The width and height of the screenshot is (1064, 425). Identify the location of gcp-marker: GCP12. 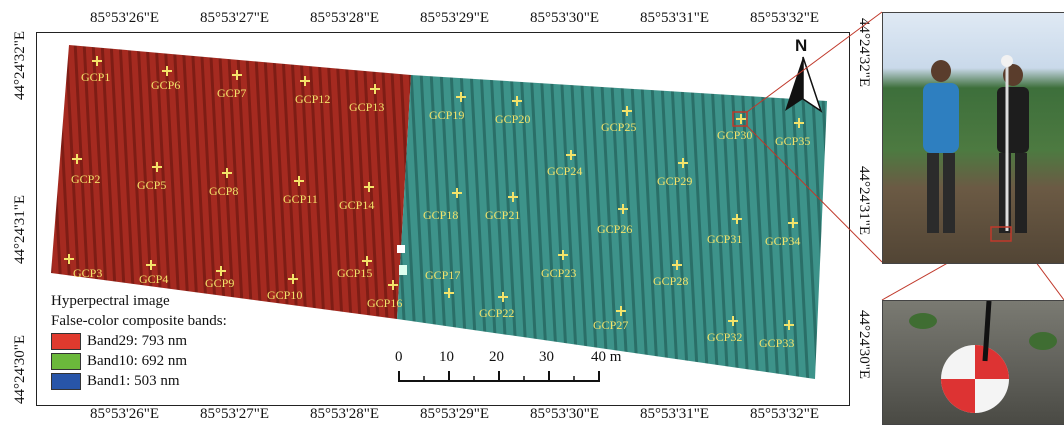
(312, 91).